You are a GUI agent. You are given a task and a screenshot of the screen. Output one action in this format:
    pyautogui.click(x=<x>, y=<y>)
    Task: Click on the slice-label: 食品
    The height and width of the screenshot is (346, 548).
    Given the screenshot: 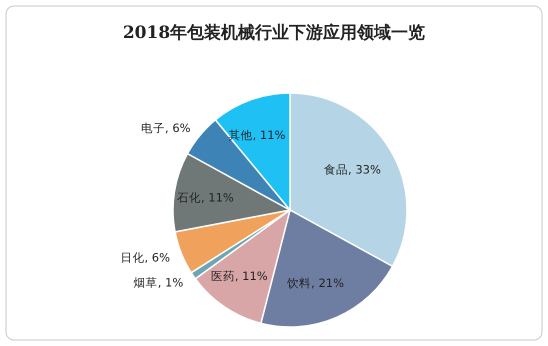 What is the action you would take?
    pyautogui.click(x=336, y=169)
    